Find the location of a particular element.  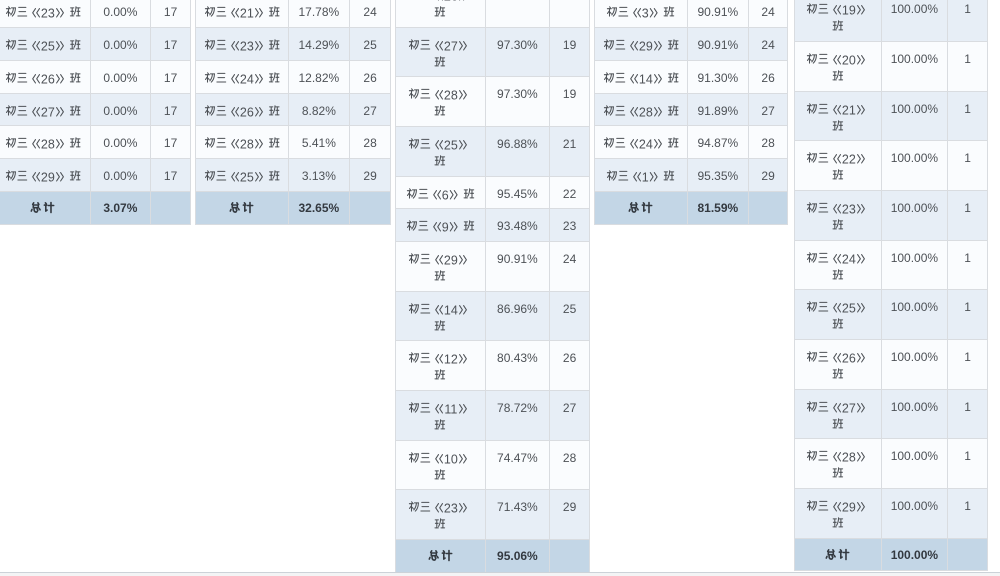

svg-text: 10 is located at coordinates (451, 460).